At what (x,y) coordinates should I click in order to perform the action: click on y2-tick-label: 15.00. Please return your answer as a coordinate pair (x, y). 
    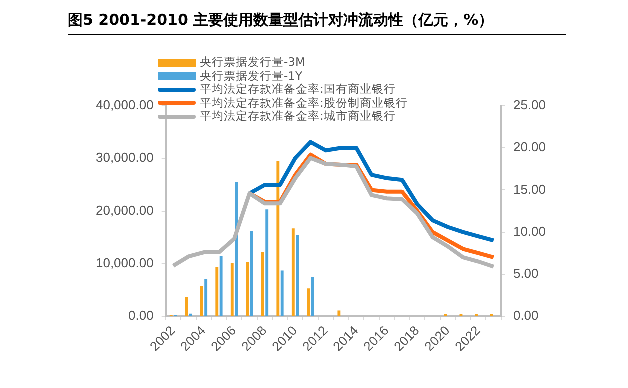
    Looking at the image, I should click on (529, 189).